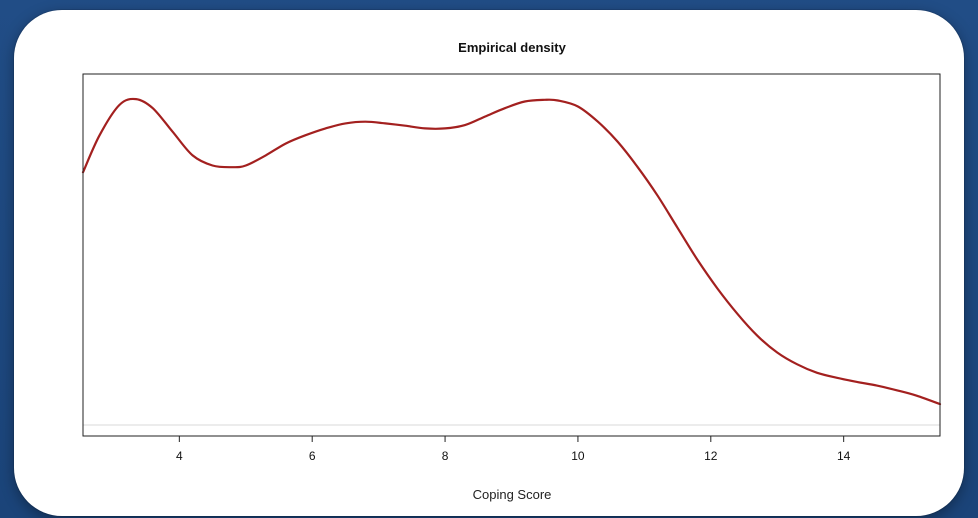  What do you see at coordinates (512, 47) in the screenshot?
I see `chart-title: Empirical density` at bounding box center [512, 47].